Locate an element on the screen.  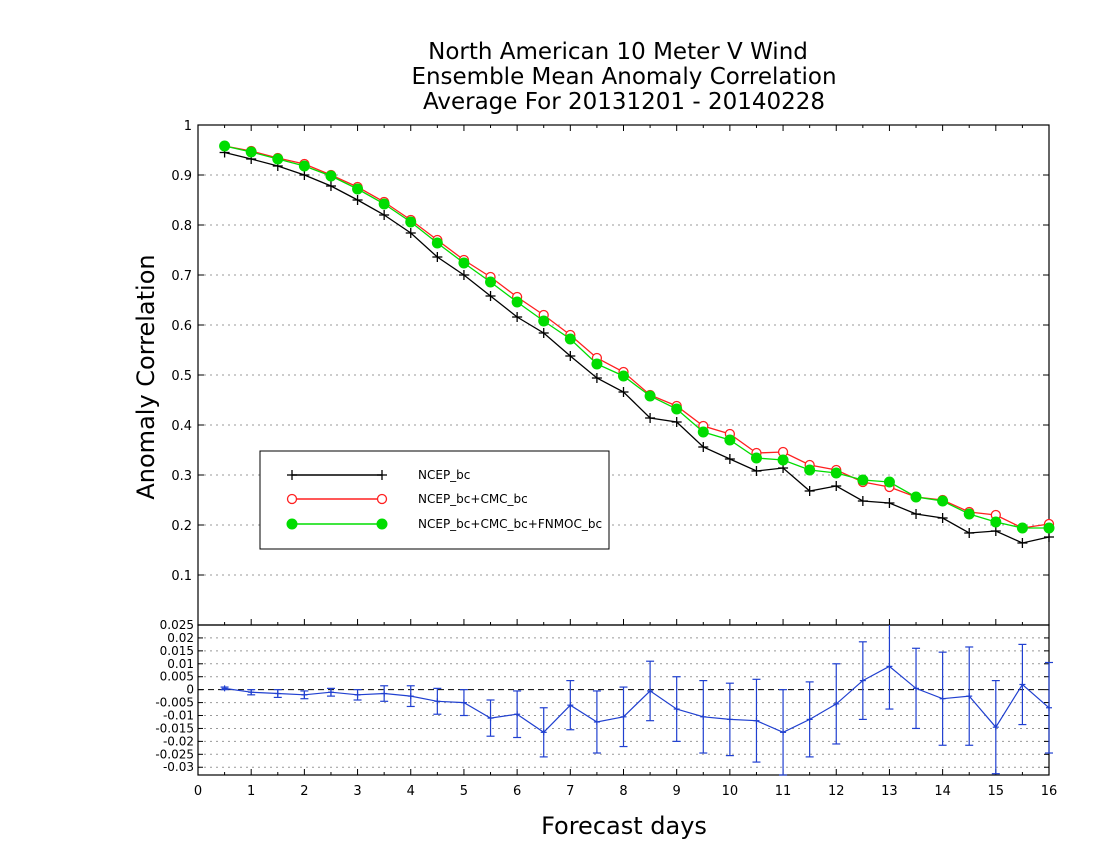
x-tick-label: 7 is located at coordinates (570, 791).